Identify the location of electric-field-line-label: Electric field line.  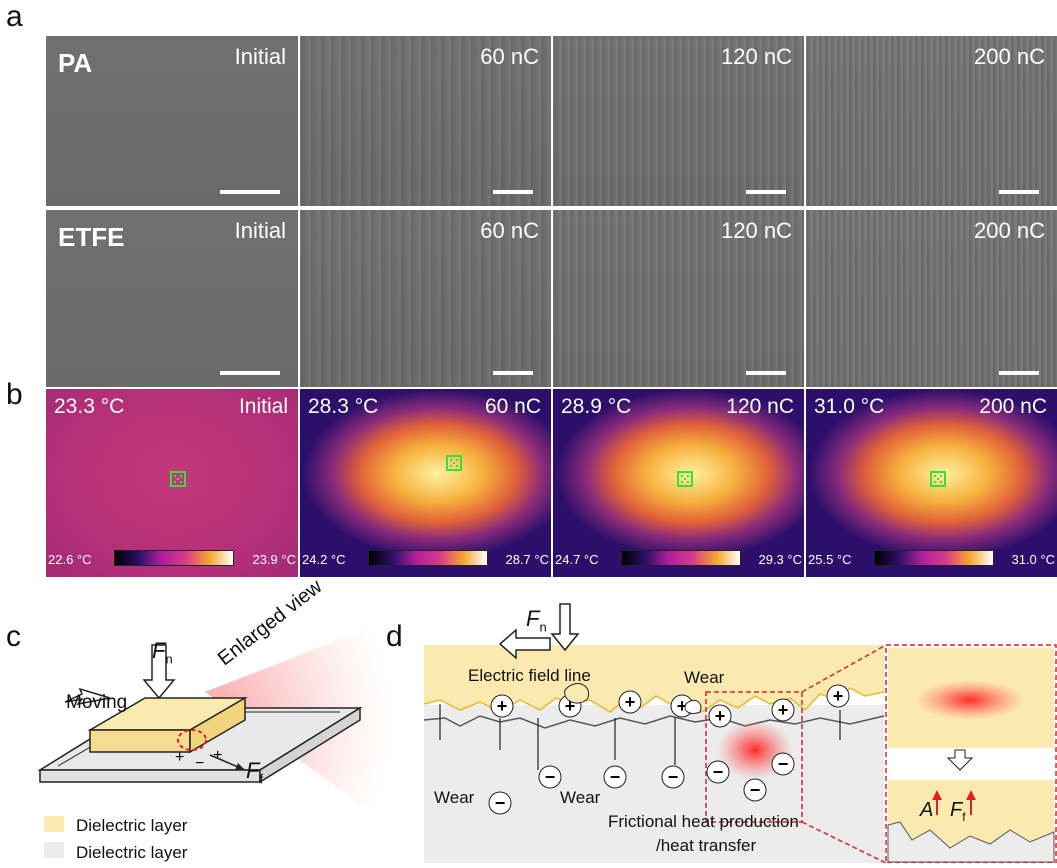
(529, 675).